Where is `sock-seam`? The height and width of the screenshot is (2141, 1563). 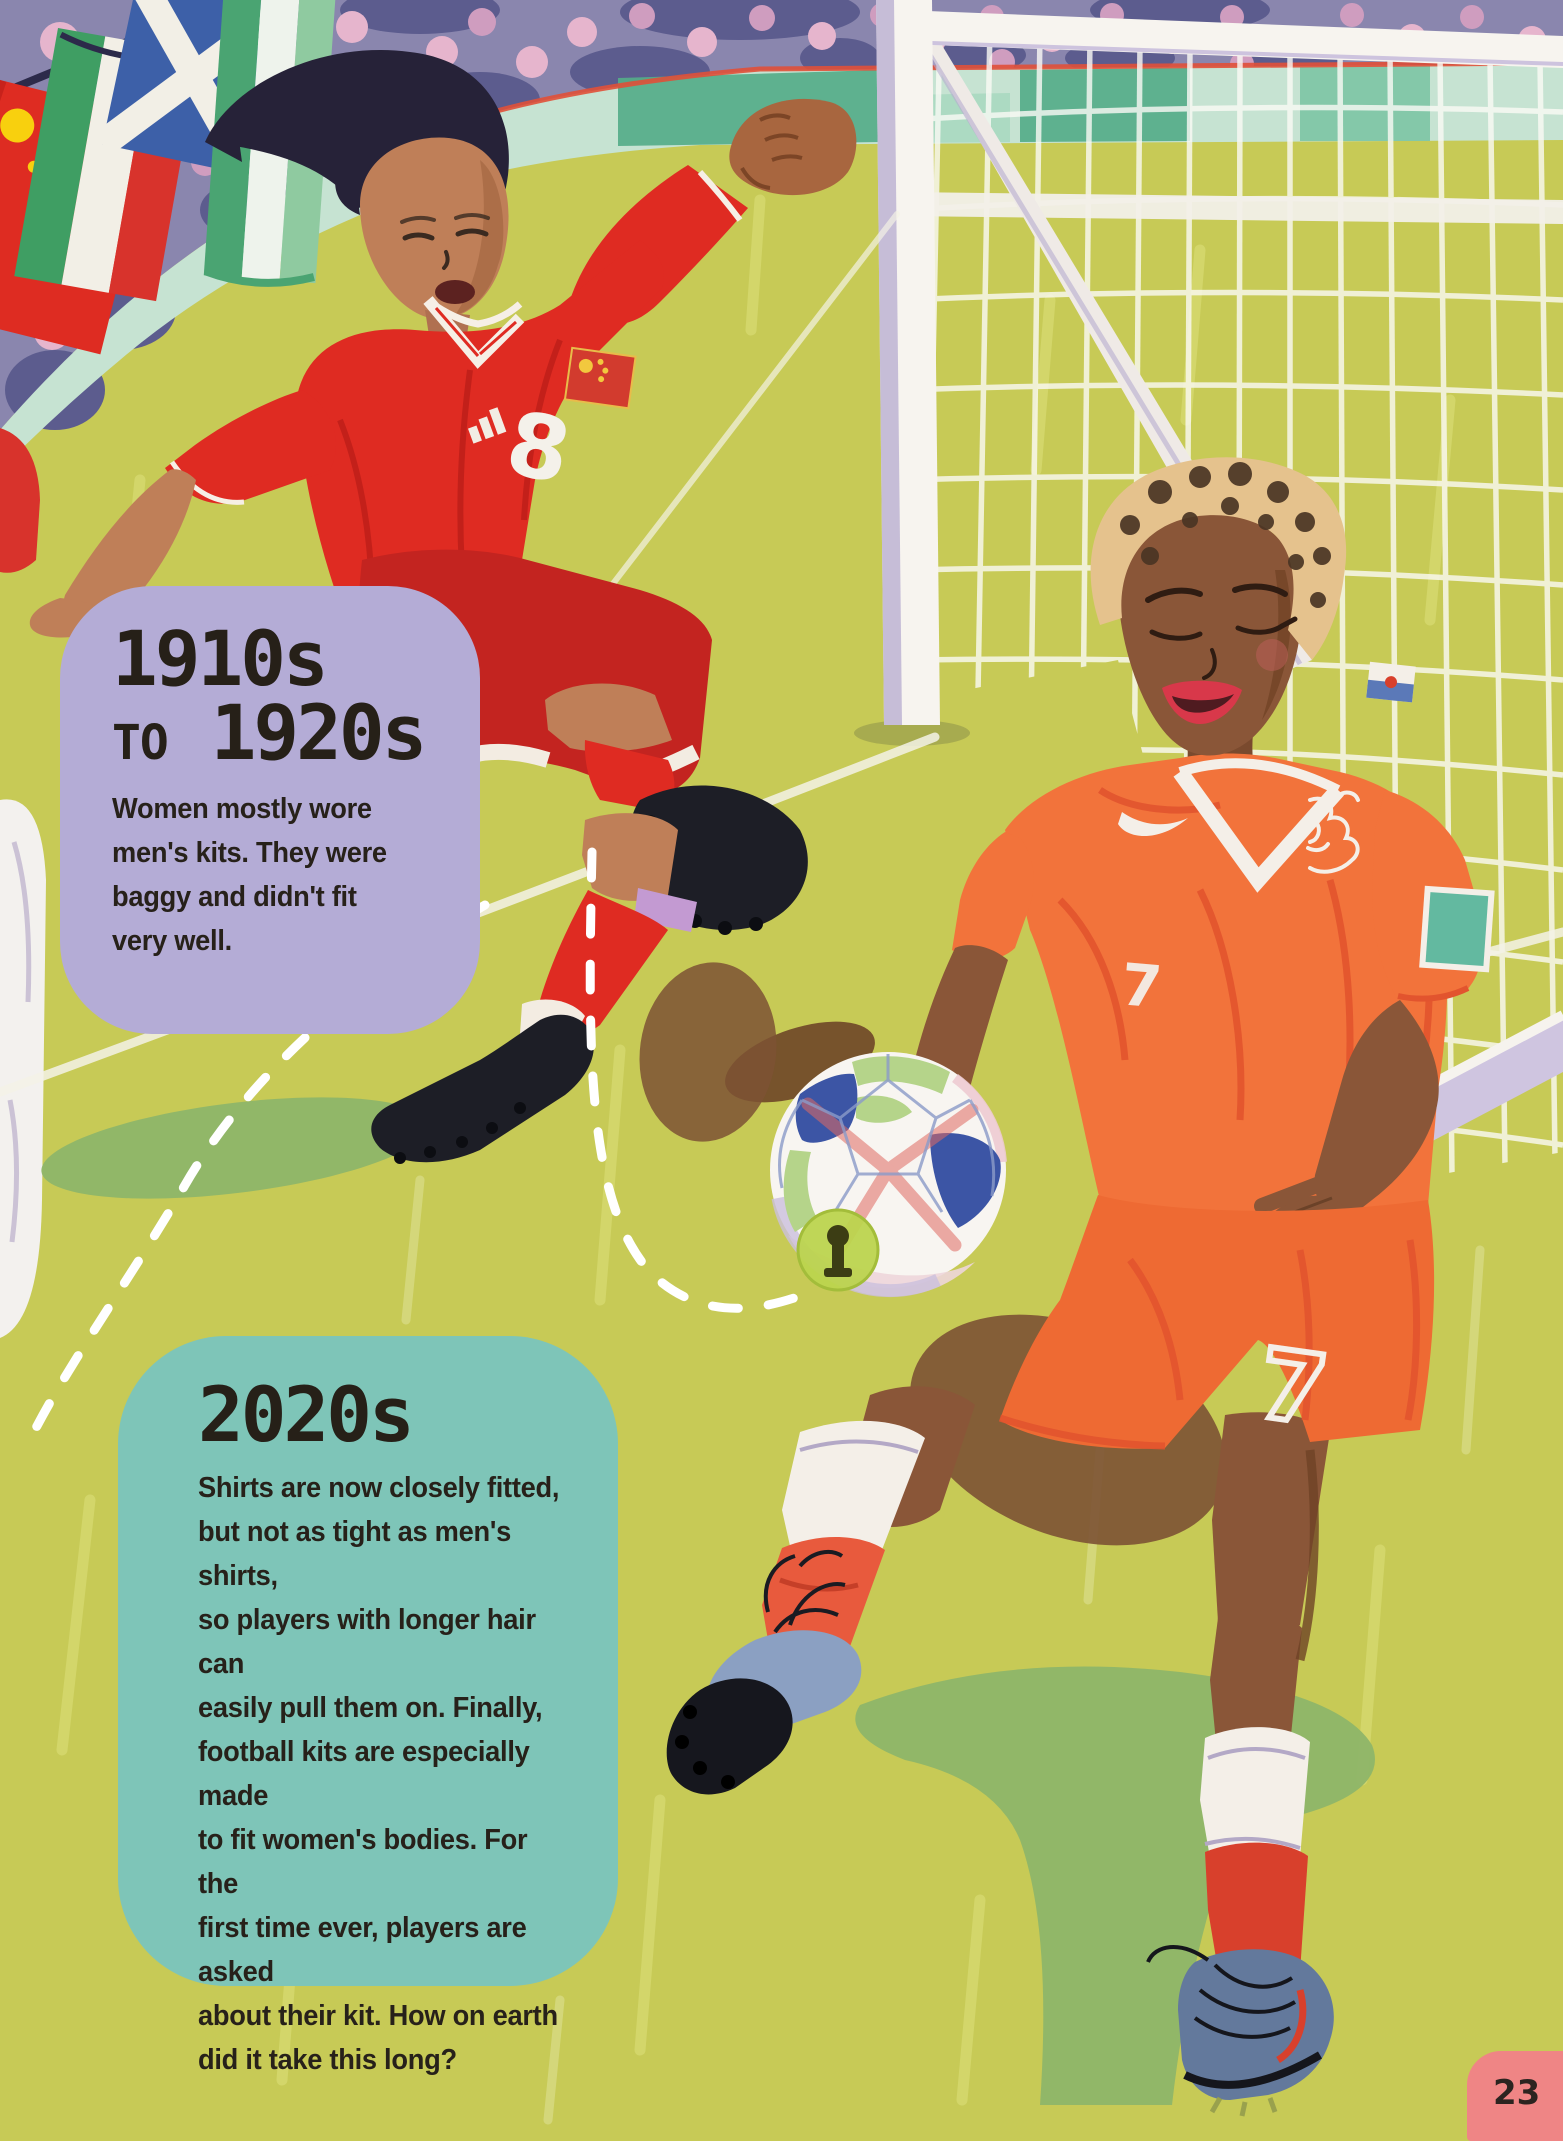 sock-seam is located at coordinates (859, 1446).